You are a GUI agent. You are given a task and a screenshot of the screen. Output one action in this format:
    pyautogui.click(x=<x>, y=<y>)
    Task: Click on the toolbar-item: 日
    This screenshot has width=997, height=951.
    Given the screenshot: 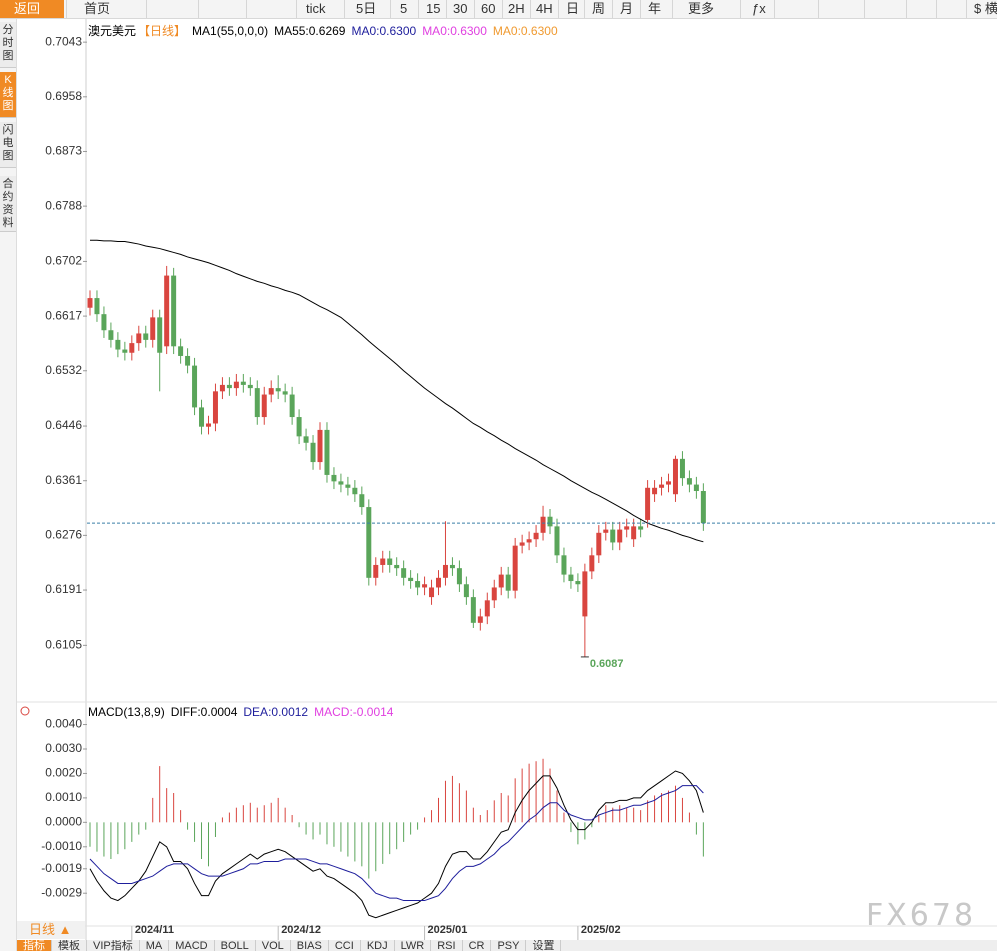 What is the action you would take?
    pyautogui.click(x=573, y=8)
    